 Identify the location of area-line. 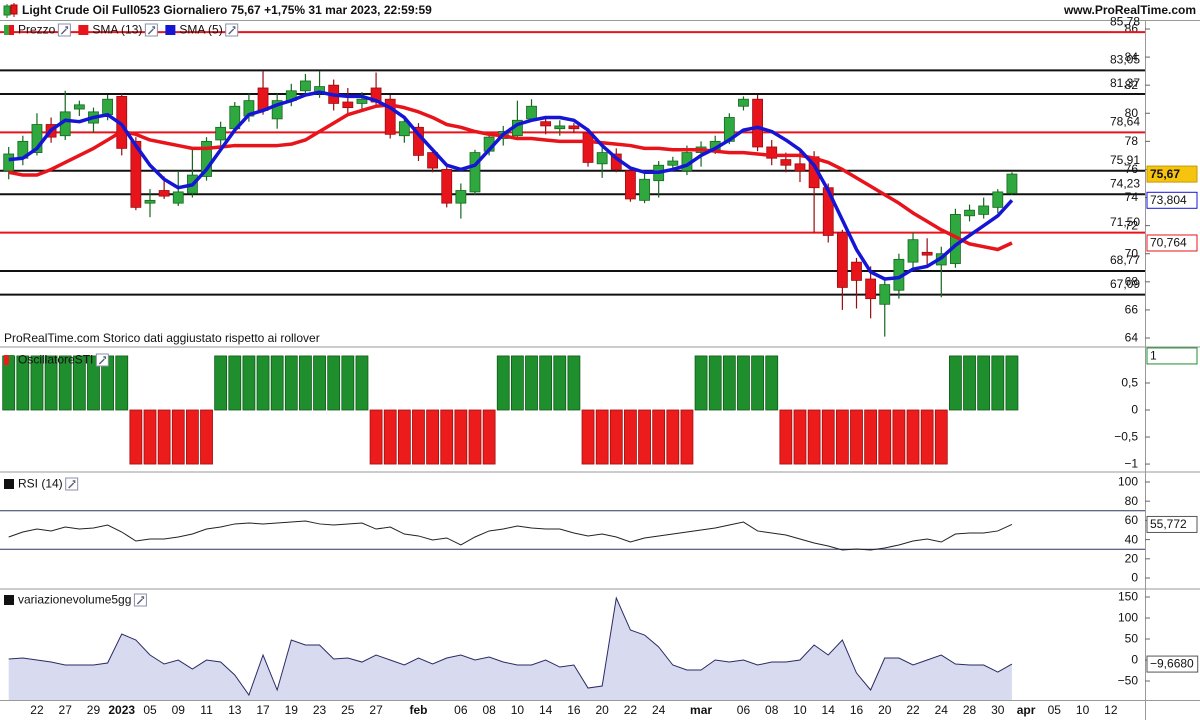
(510, 646).